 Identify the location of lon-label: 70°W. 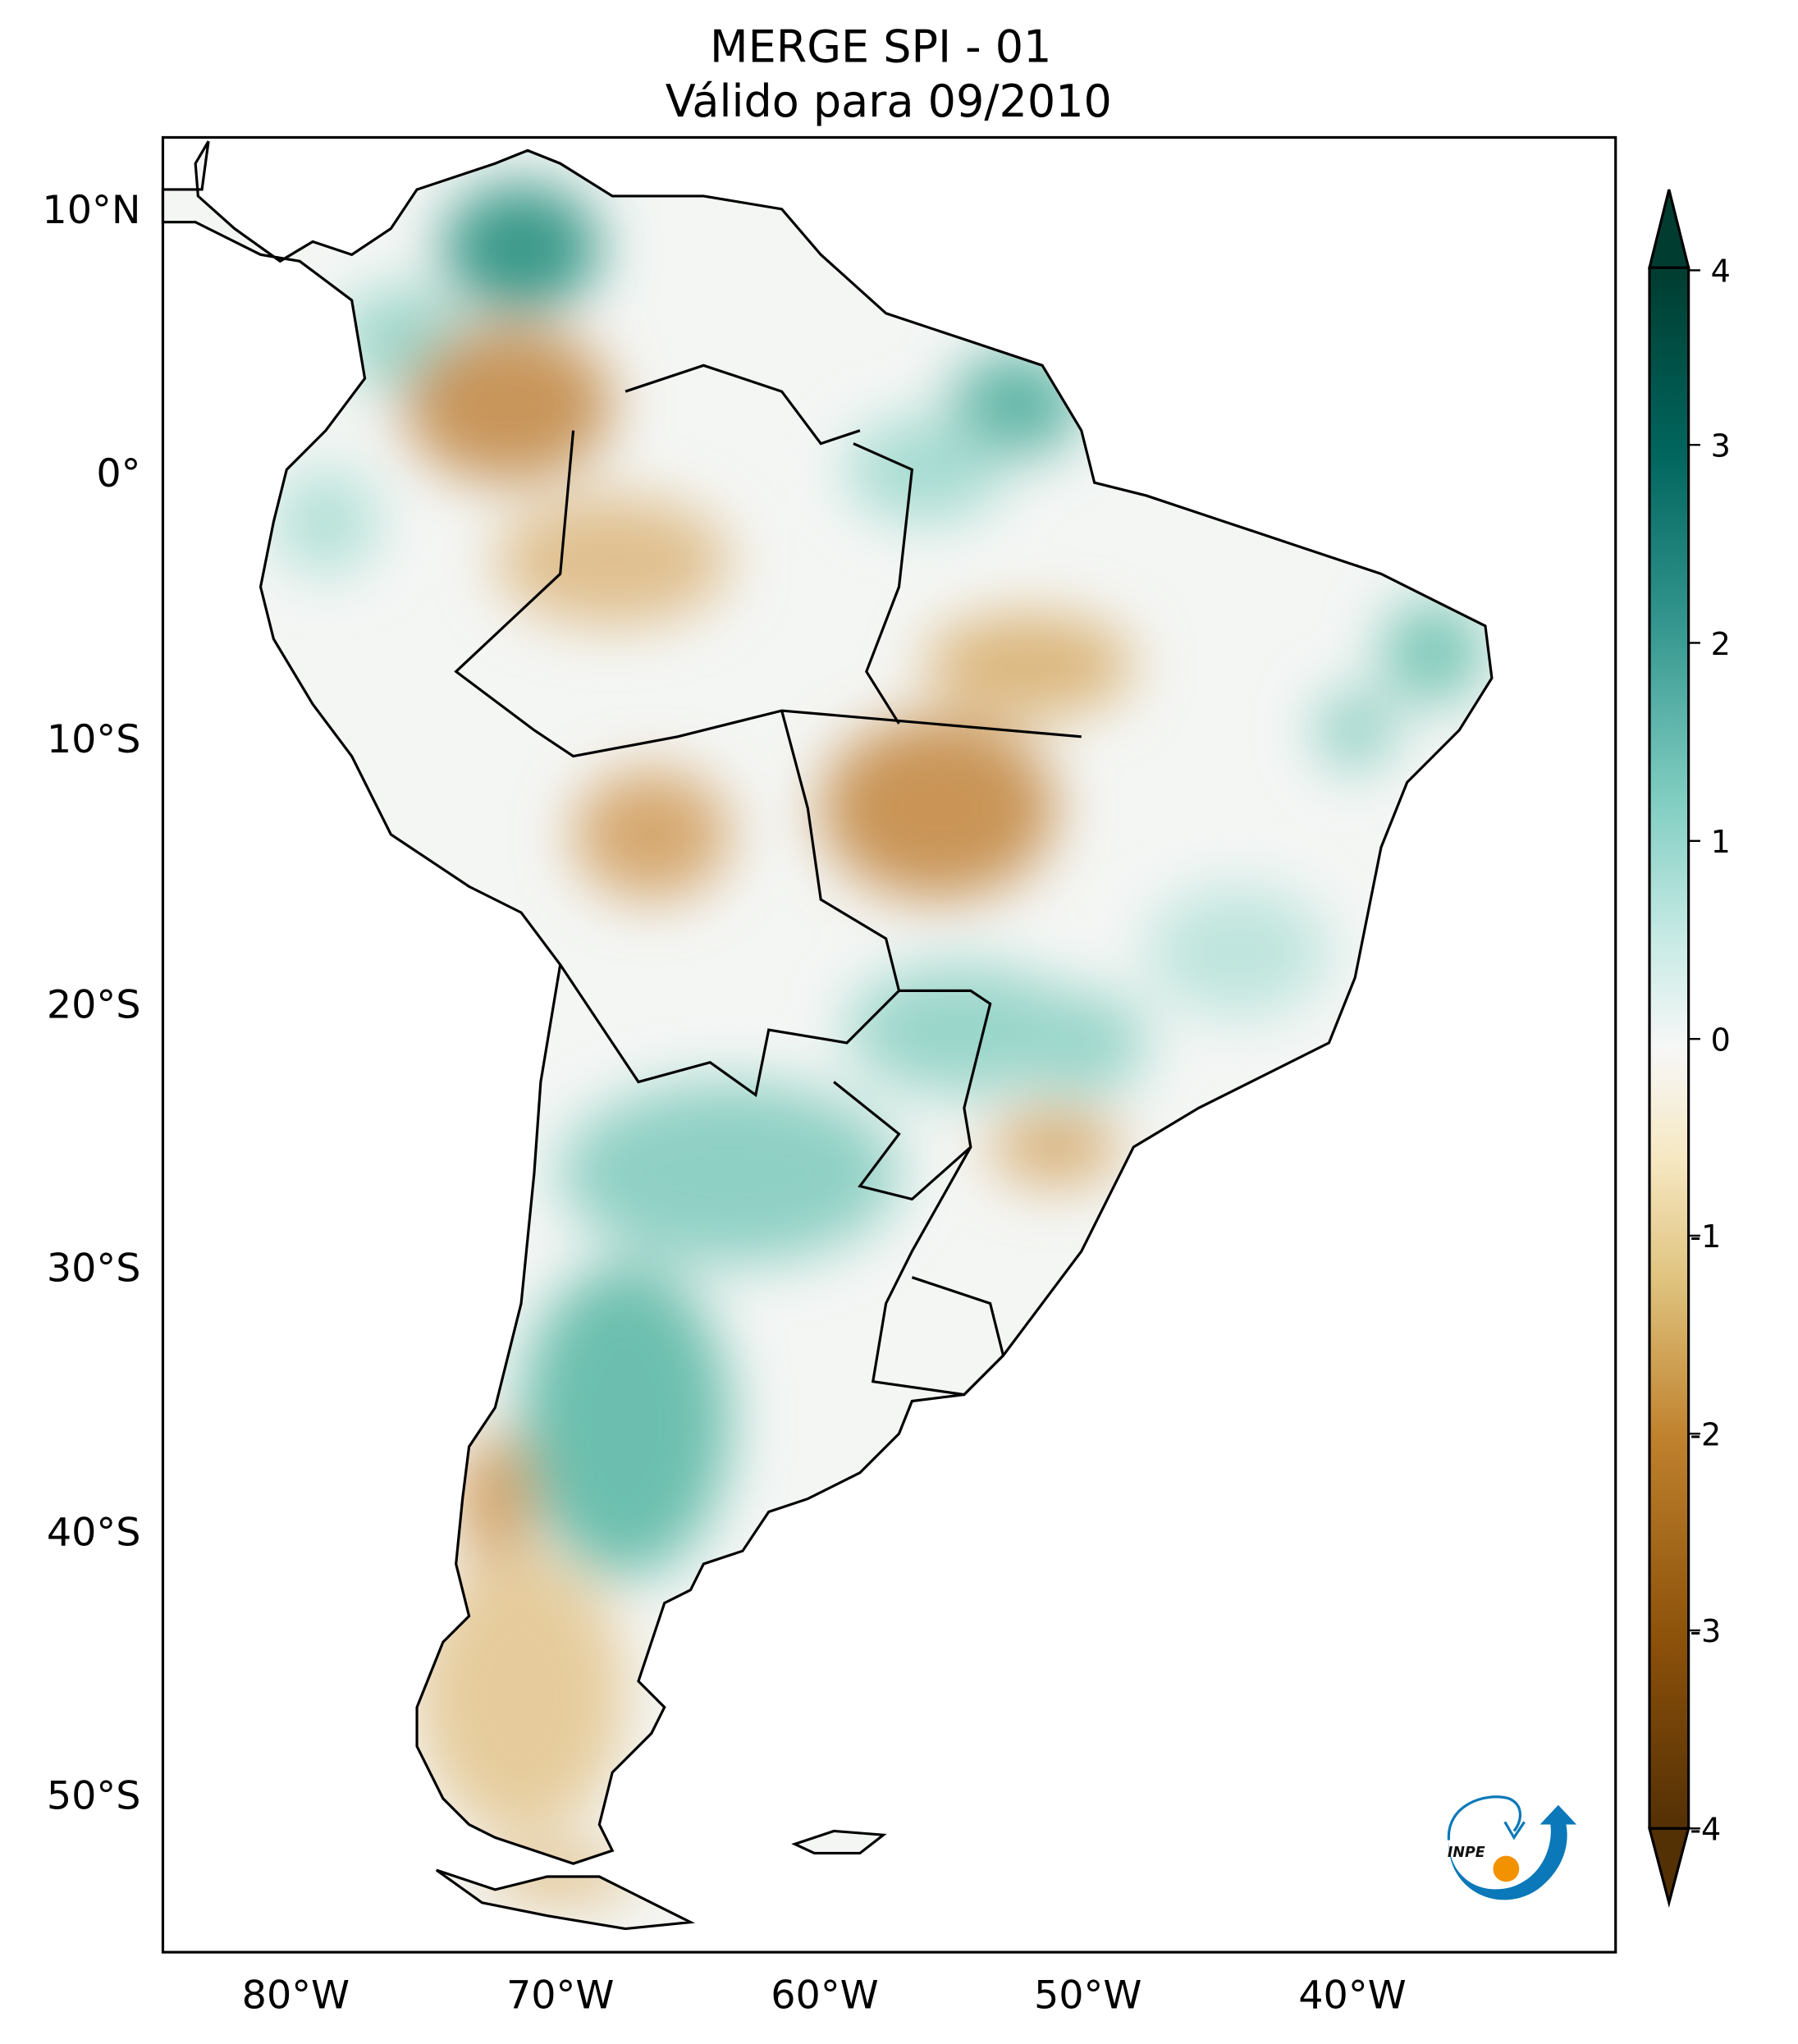
(560, 1996).